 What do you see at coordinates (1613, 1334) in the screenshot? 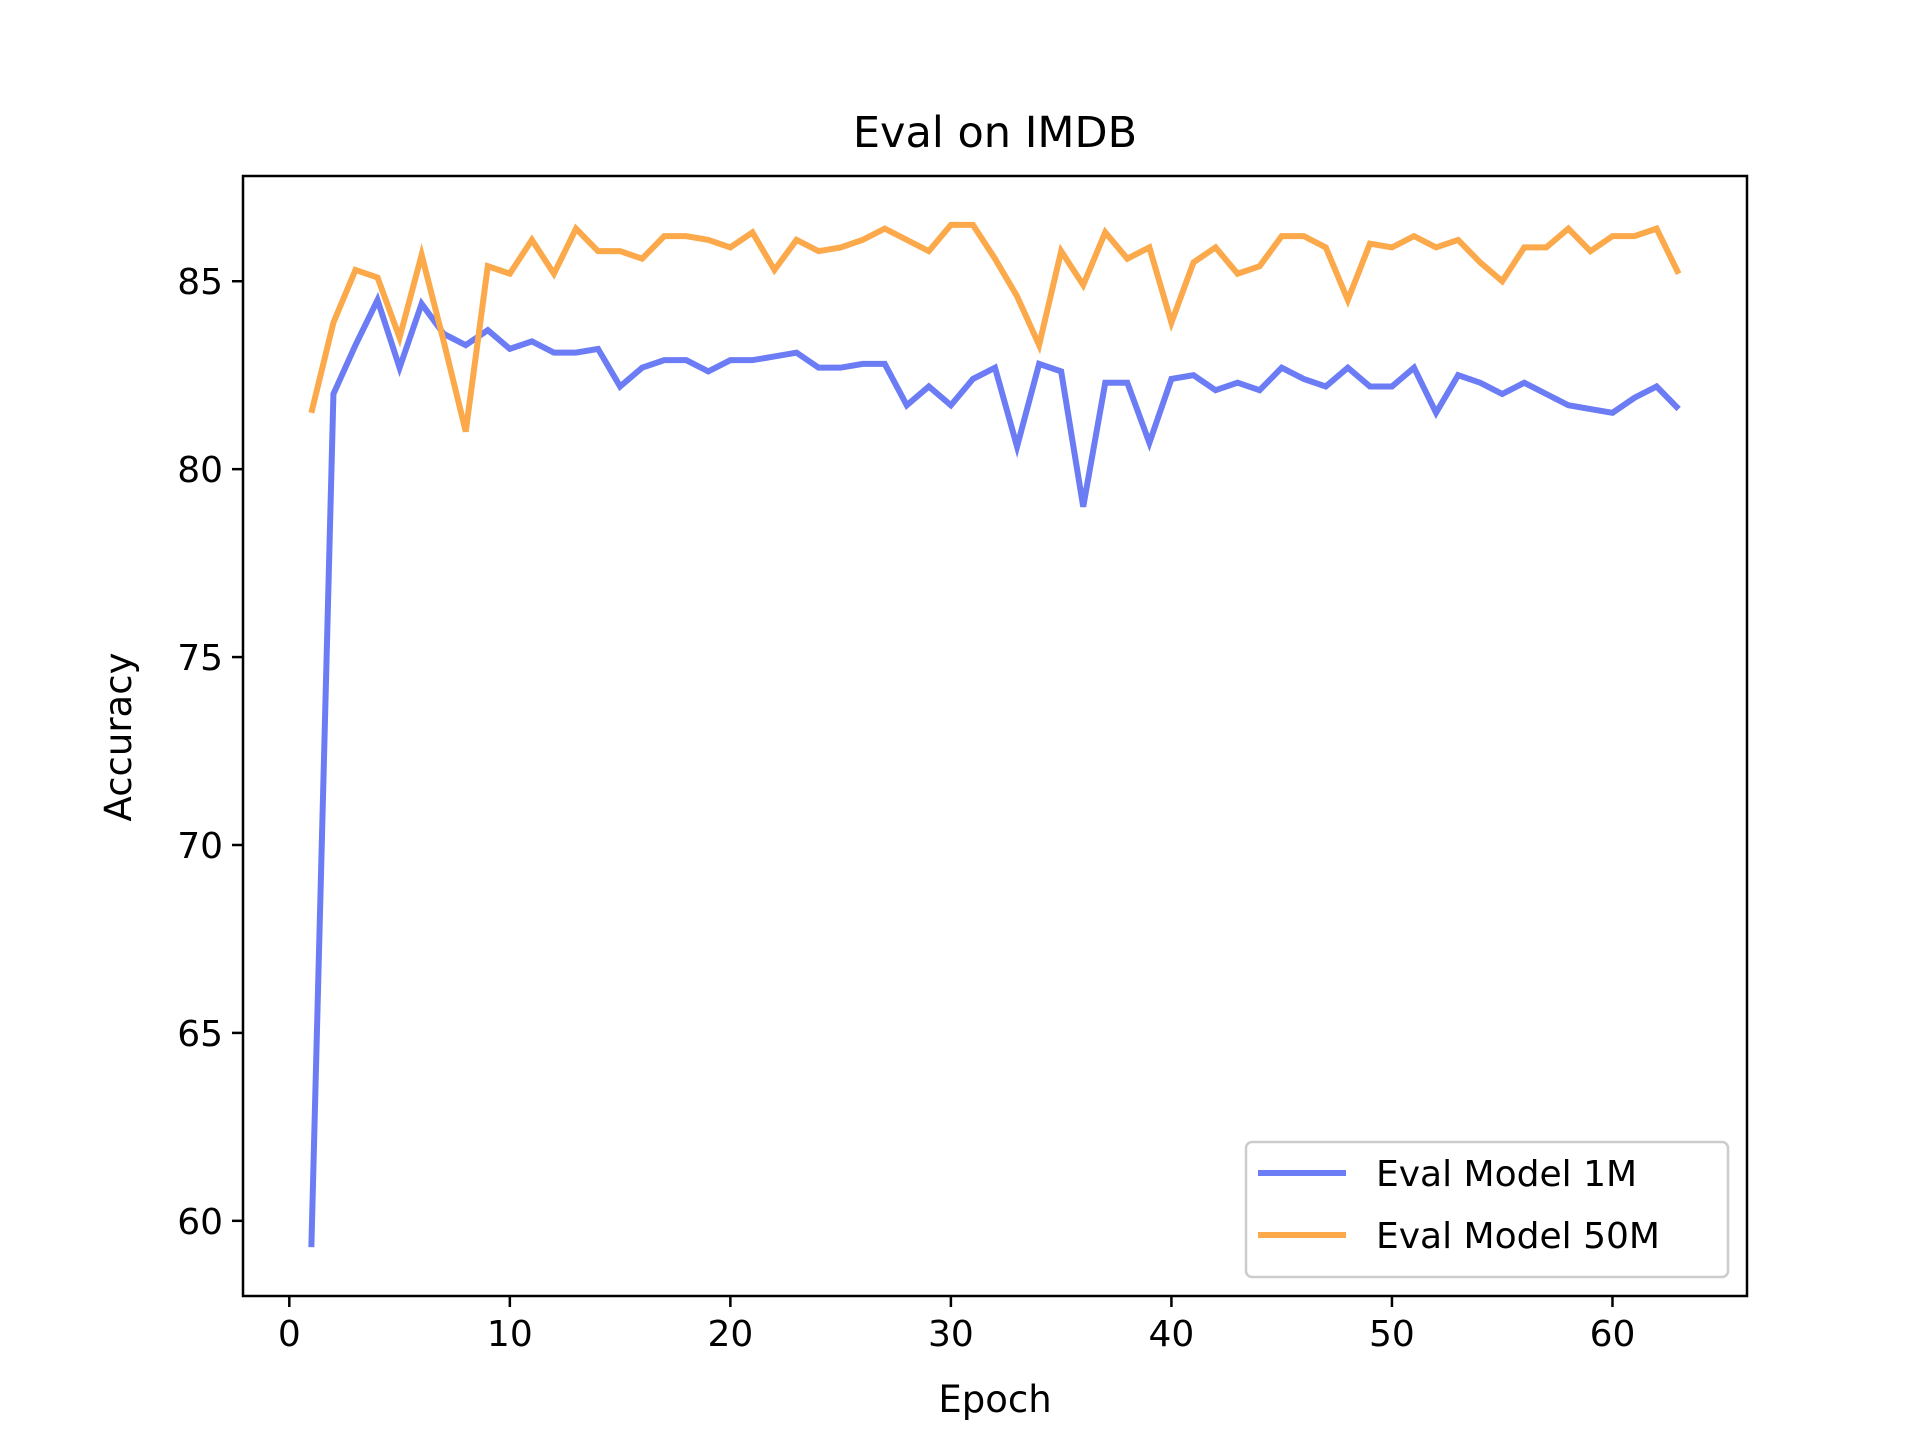
I see `x-tick-label: 60` at bounding box center [1613, 1334].